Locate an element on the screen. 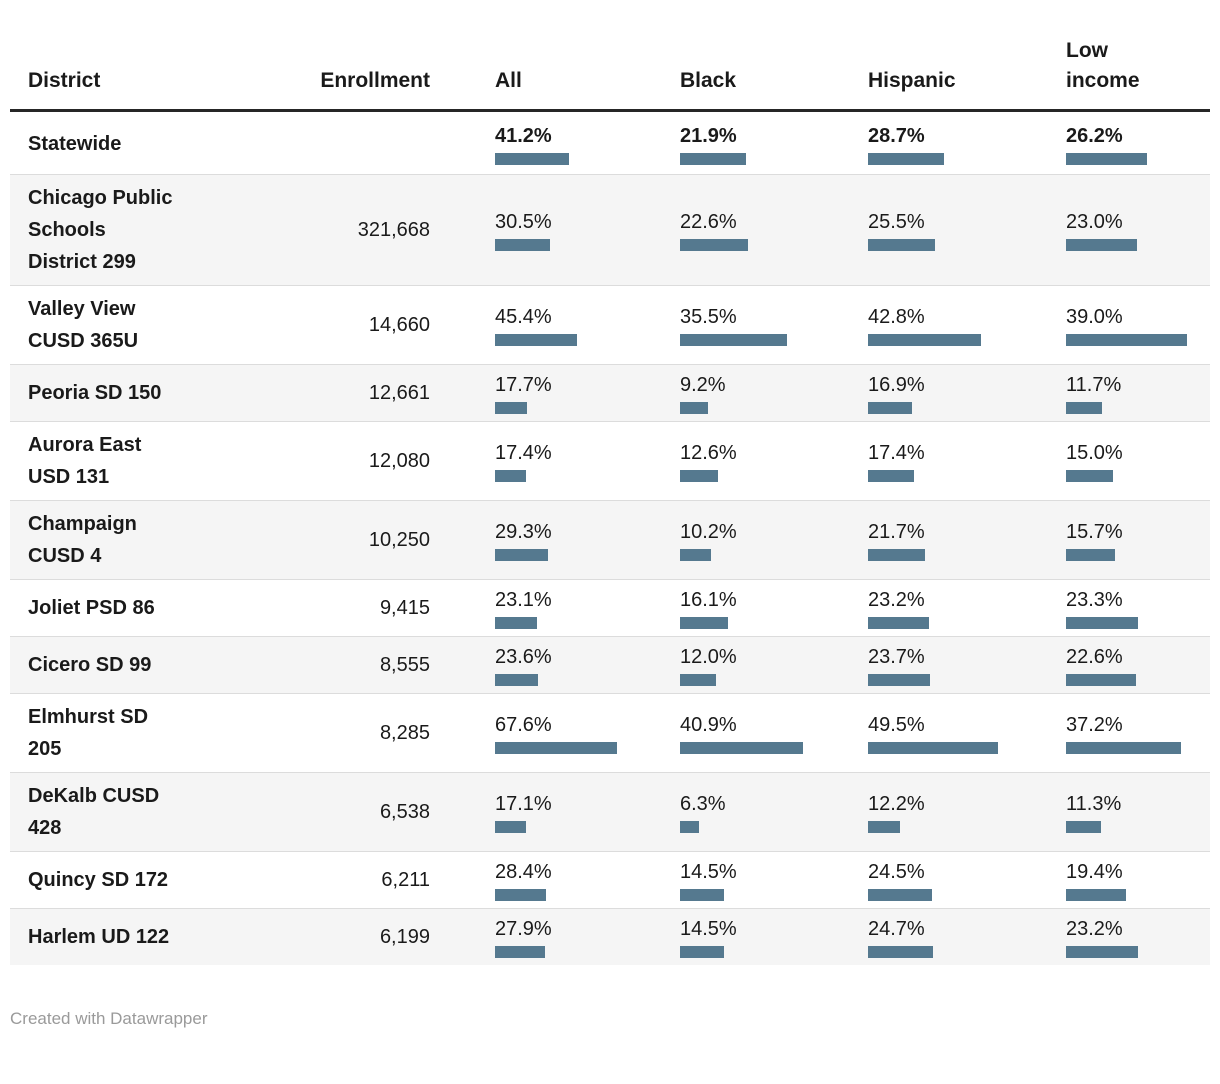 The image size is (1220, 1084). percent-cell-hispanic: 23.2% is located at coordinates (904, 608).